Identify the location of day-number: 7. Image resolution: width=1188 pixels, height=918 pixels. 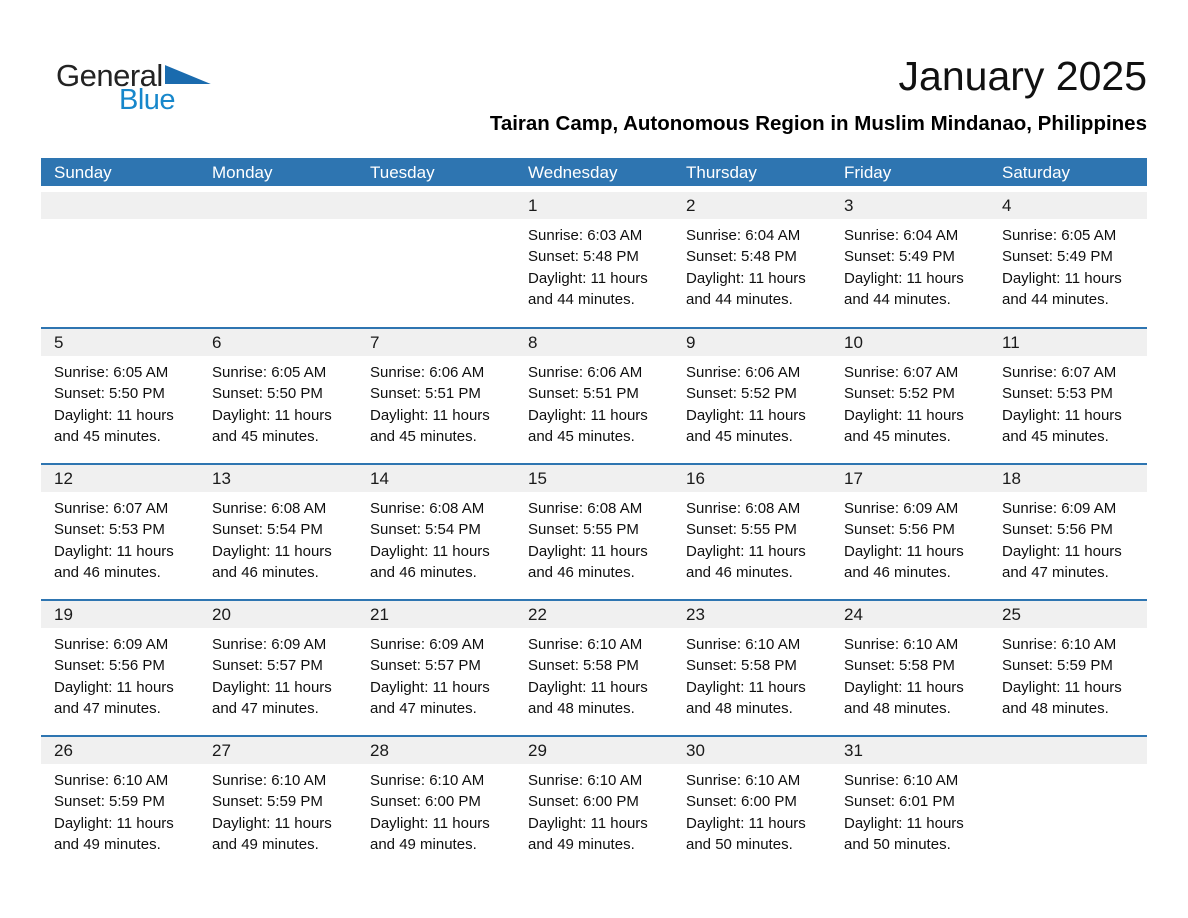
(436, 342).